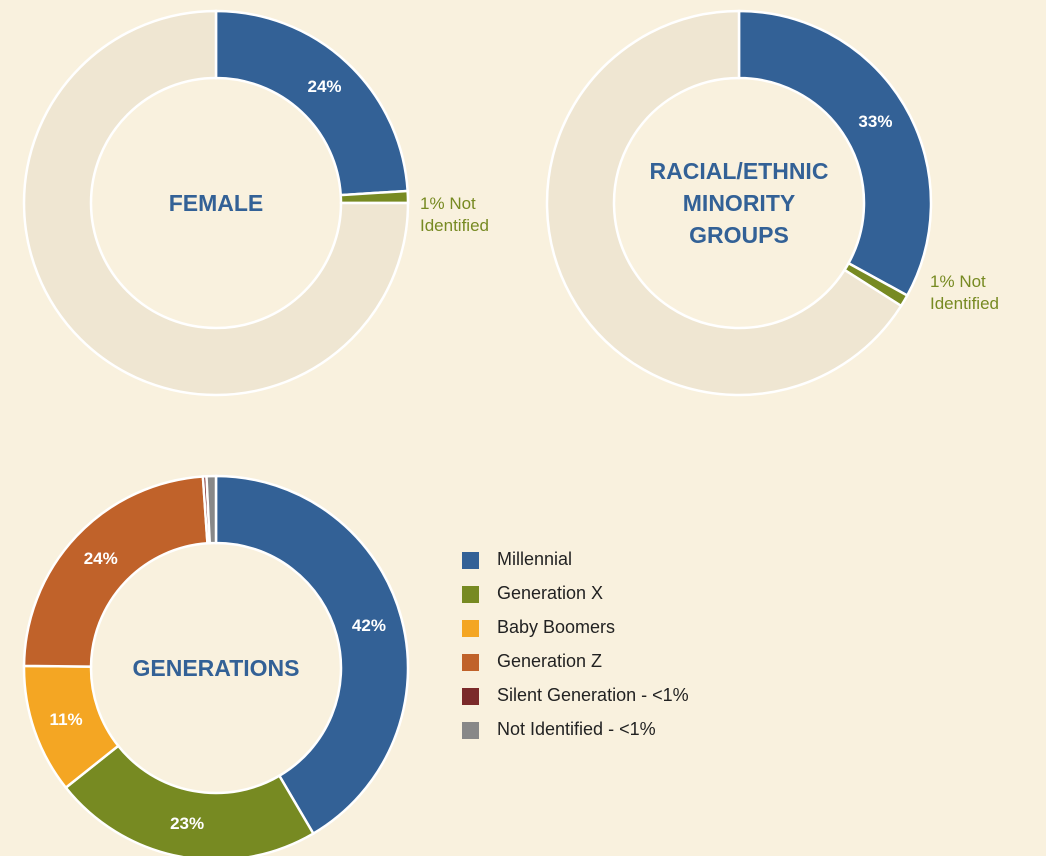 This screenshot has height=856, width=1046. I want to click on legend-label: Silent Generation - <1%, so click(593, 695).